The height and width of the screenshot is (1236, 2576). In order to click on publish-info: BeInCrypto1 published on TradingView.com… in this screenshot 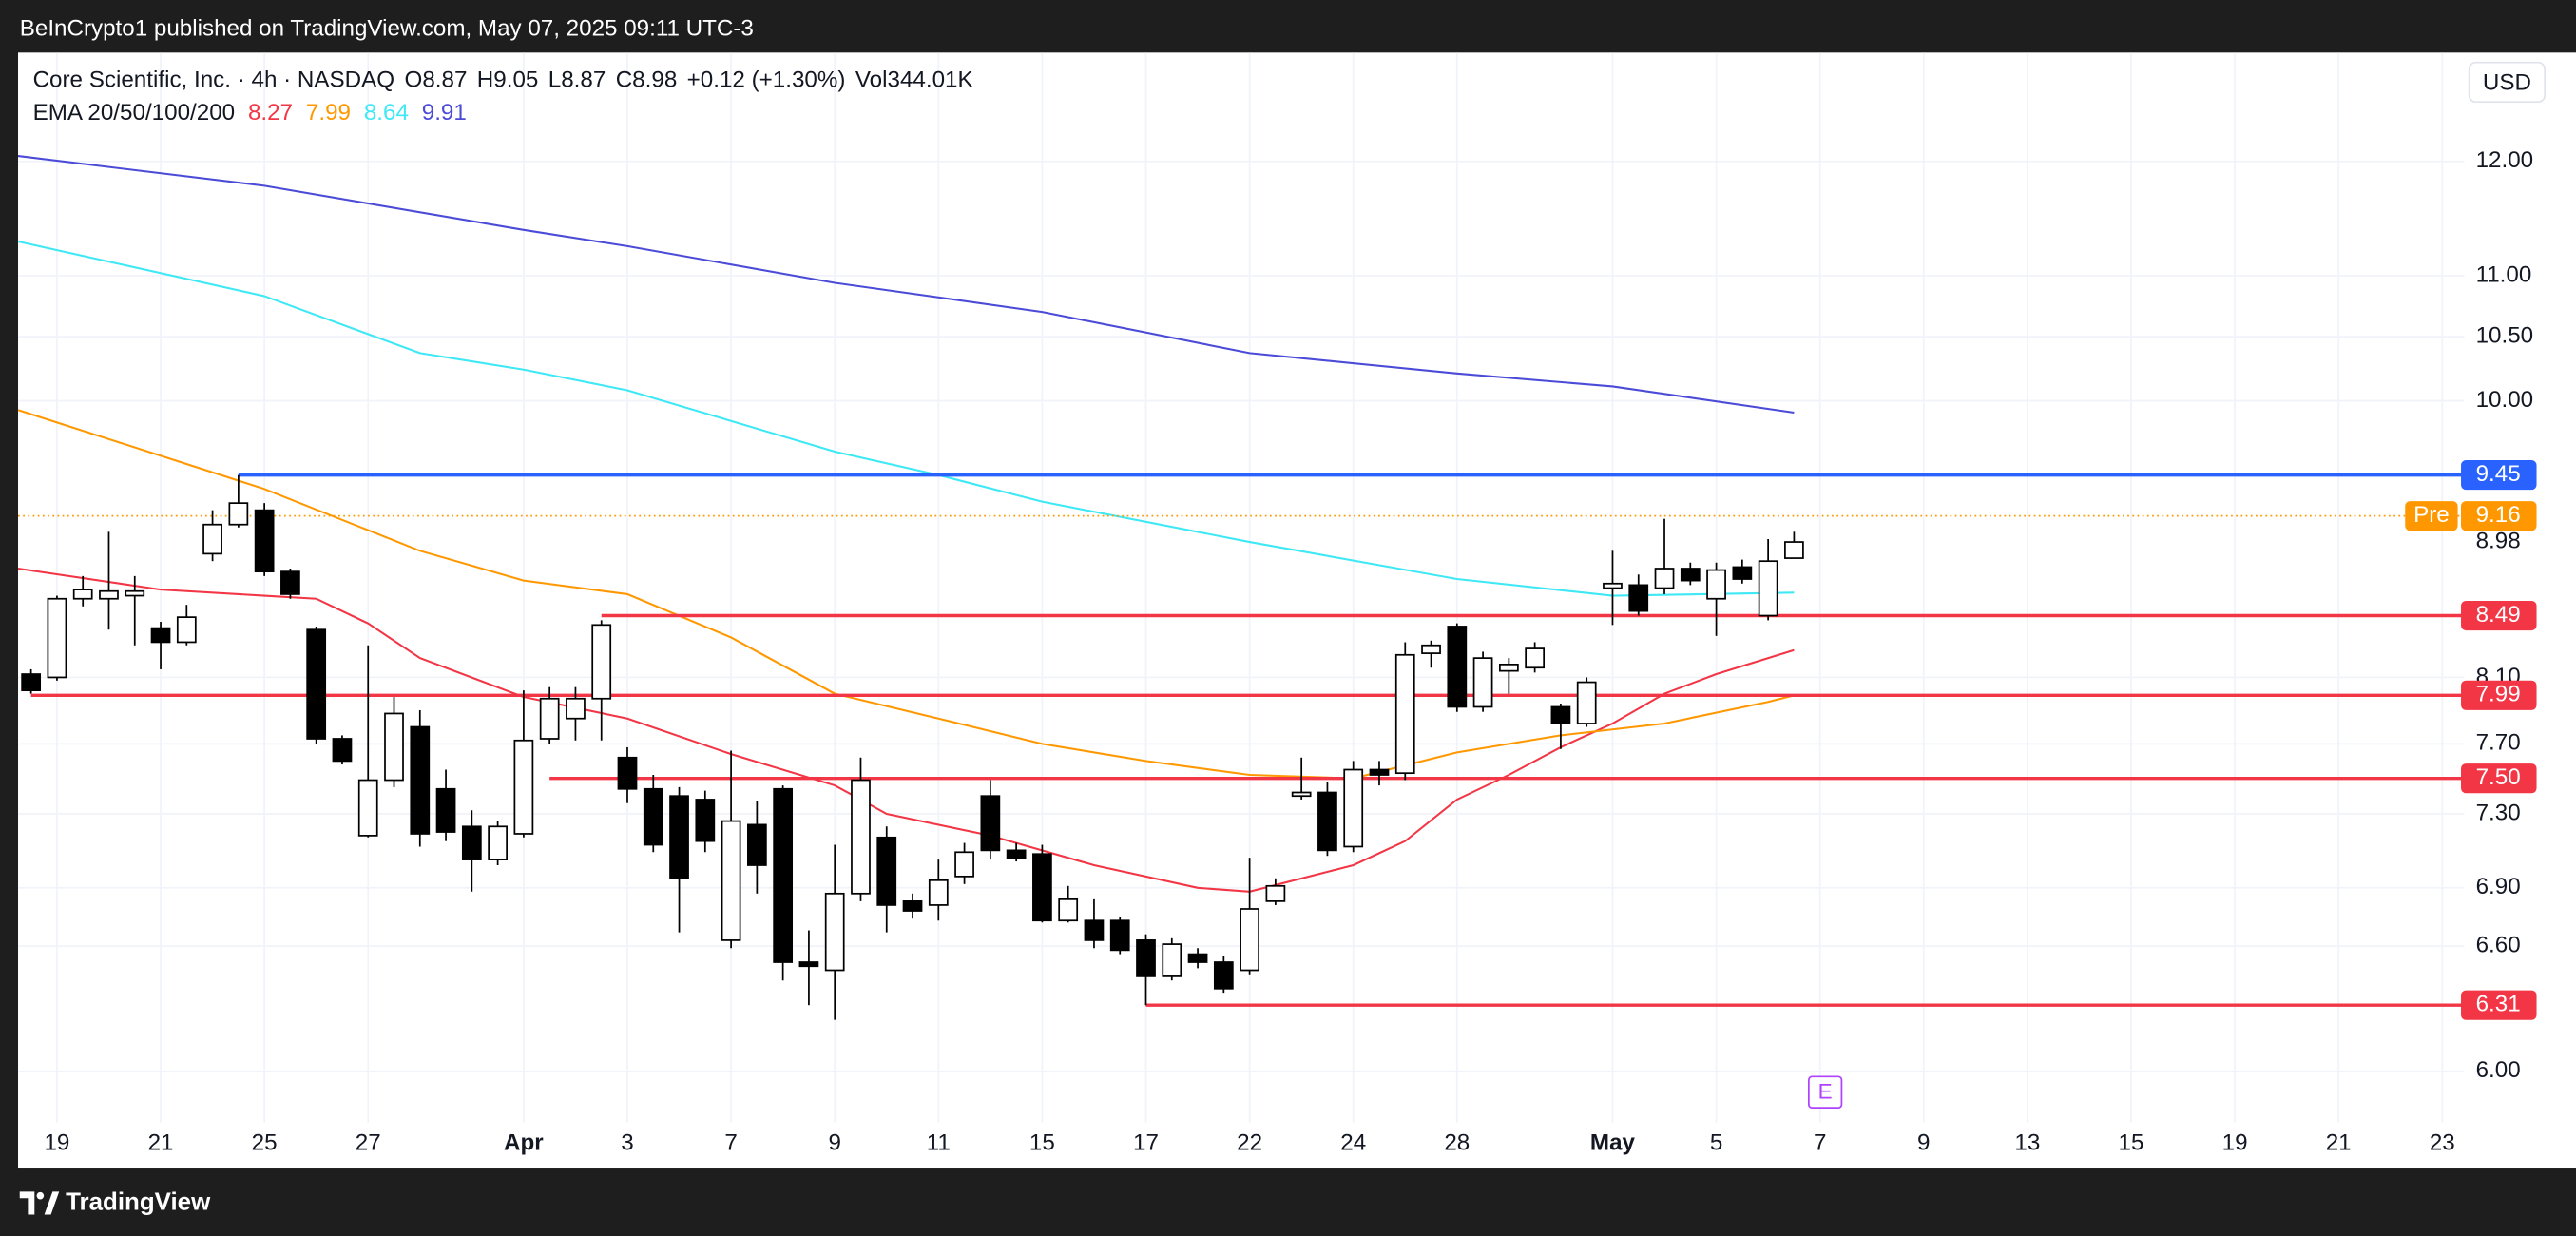, I will do `click(387, 29)`.